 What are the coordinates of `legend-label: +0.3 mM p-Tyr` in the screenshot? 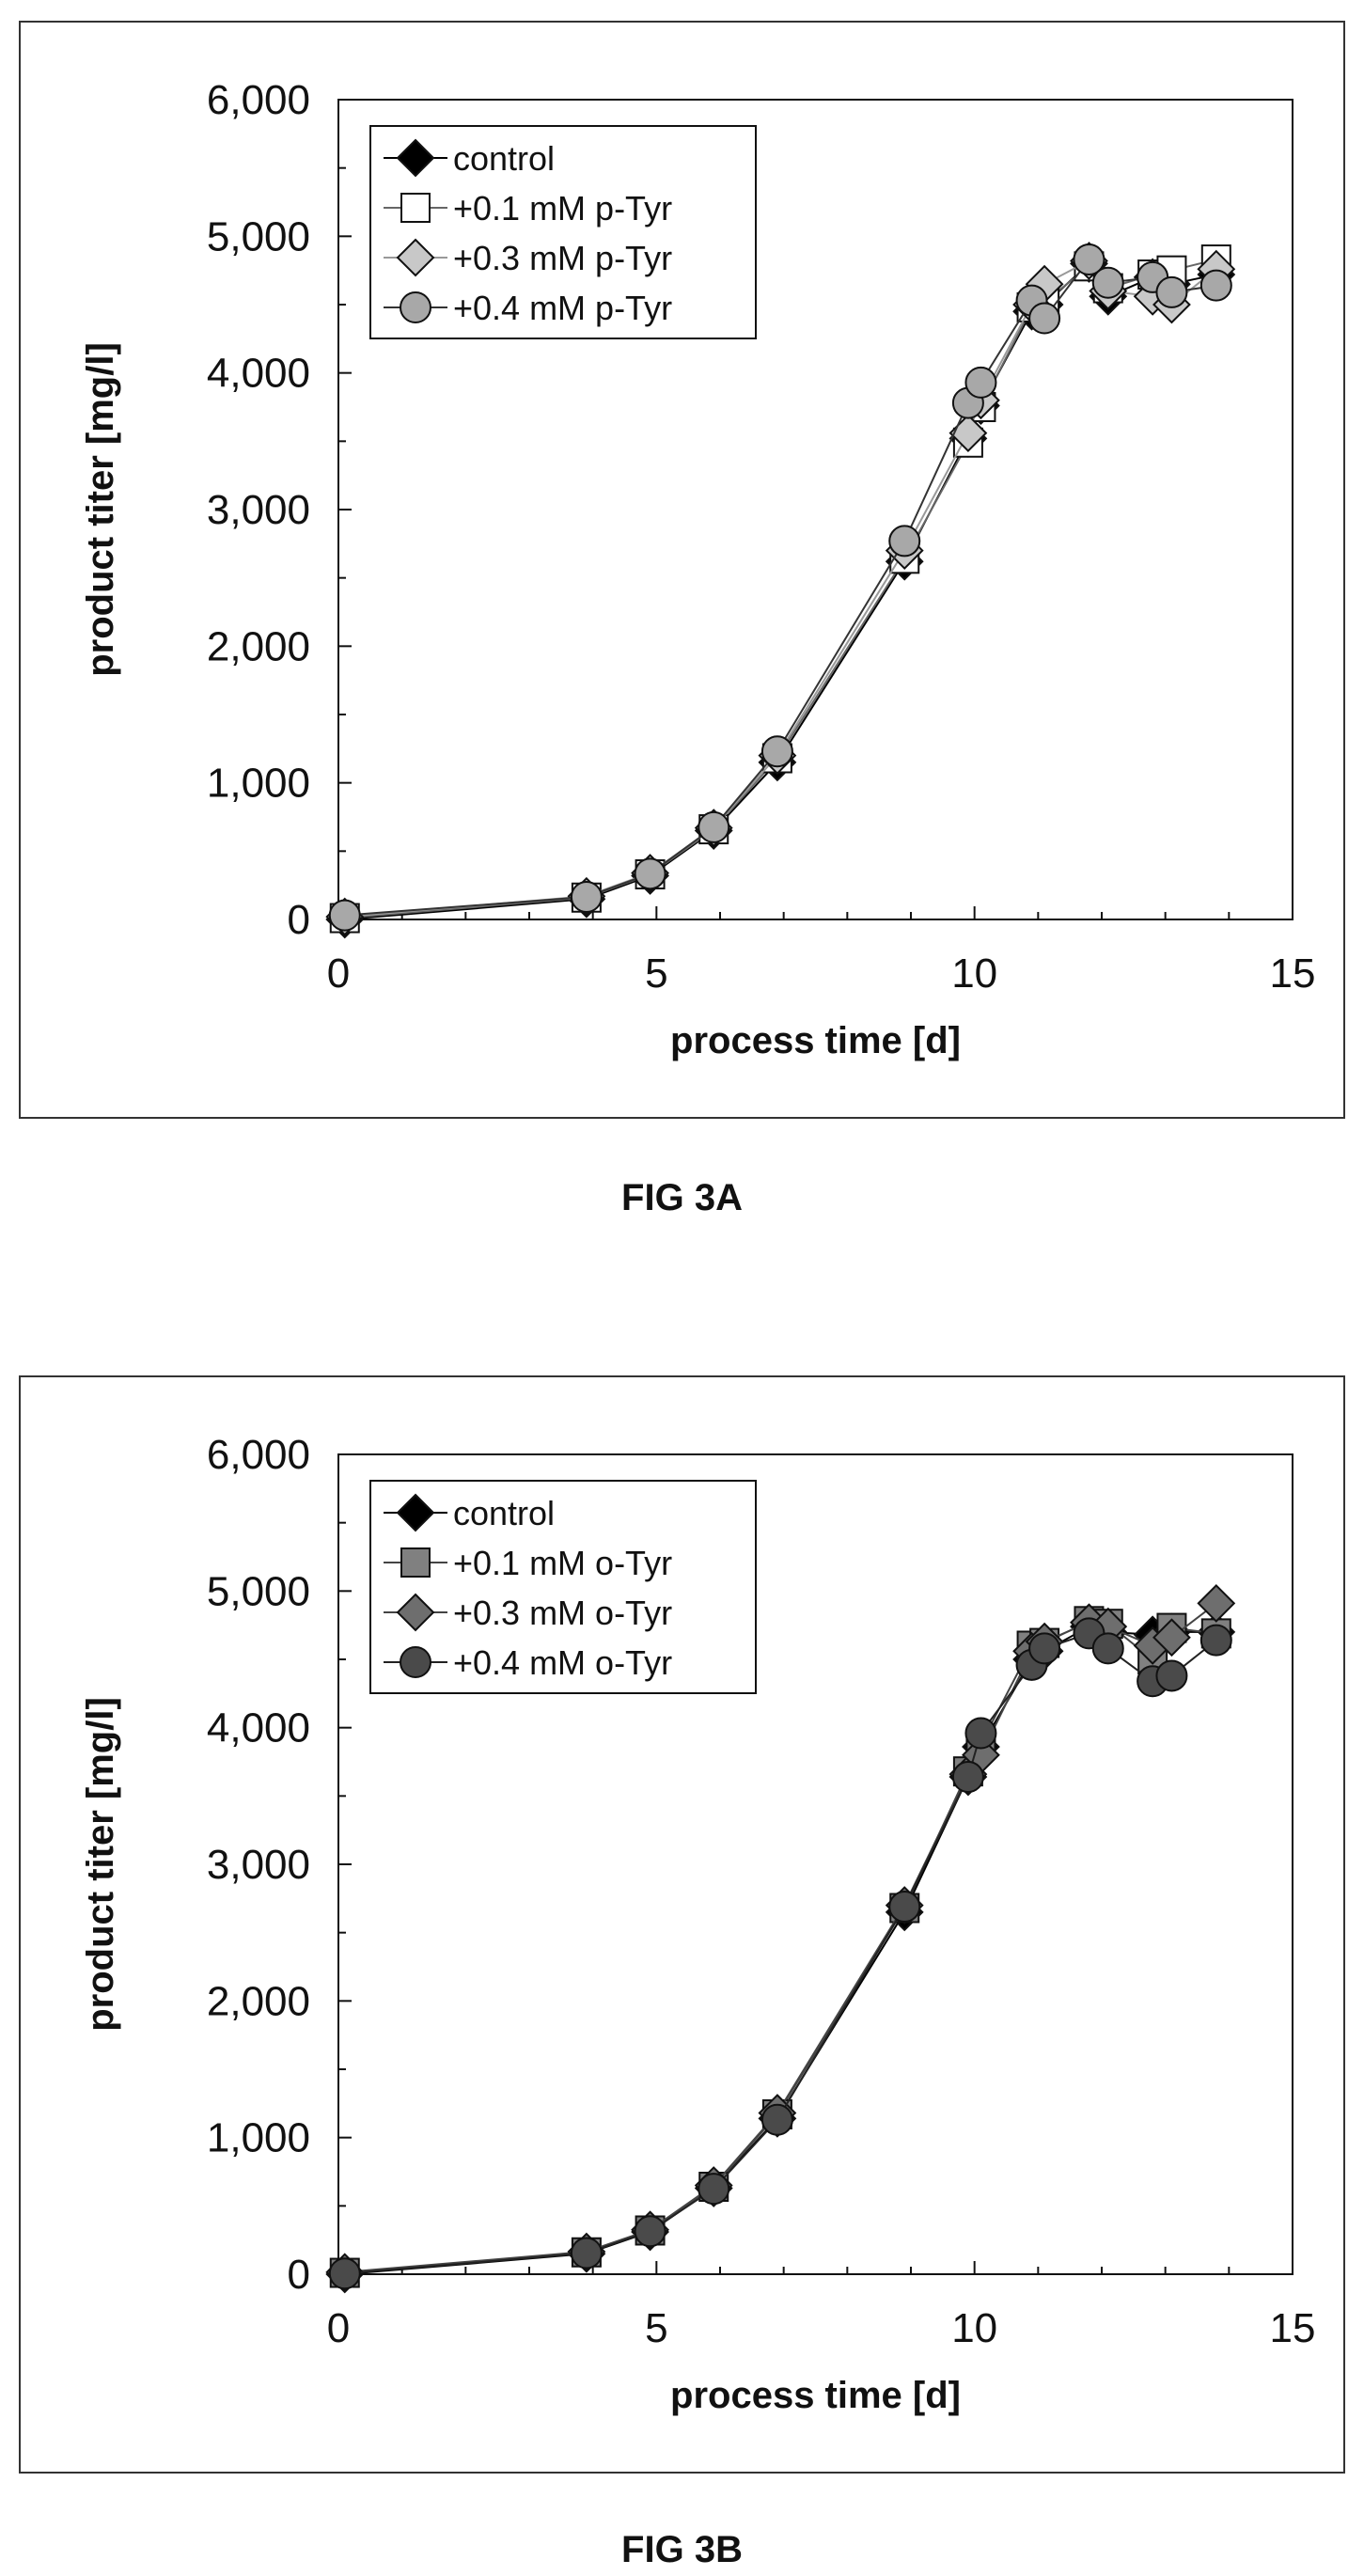 It's located at (562, 258).